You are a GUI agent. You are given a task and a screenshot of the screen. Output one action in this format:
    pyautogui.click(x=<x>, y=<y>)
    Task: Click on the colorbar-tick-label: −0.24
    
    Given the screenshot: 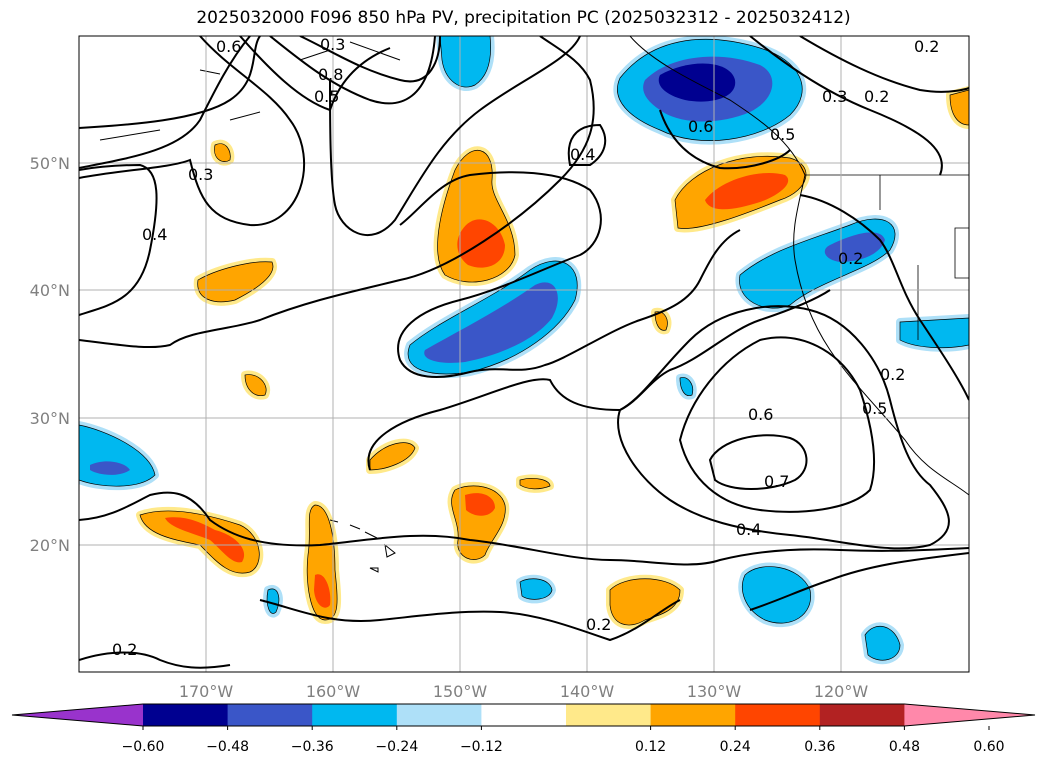 What is the action you would take?
    pyautogui.click(x=396, y=747)
    